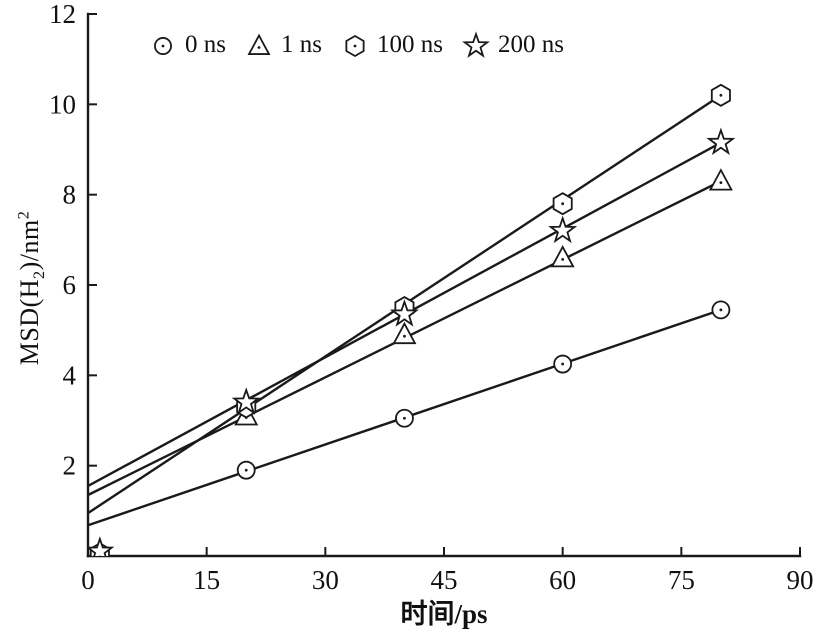 Image resolution: width=818 pixels, height=629 pixels. I want to click on x-tick-label: 90, so click(800, 580).